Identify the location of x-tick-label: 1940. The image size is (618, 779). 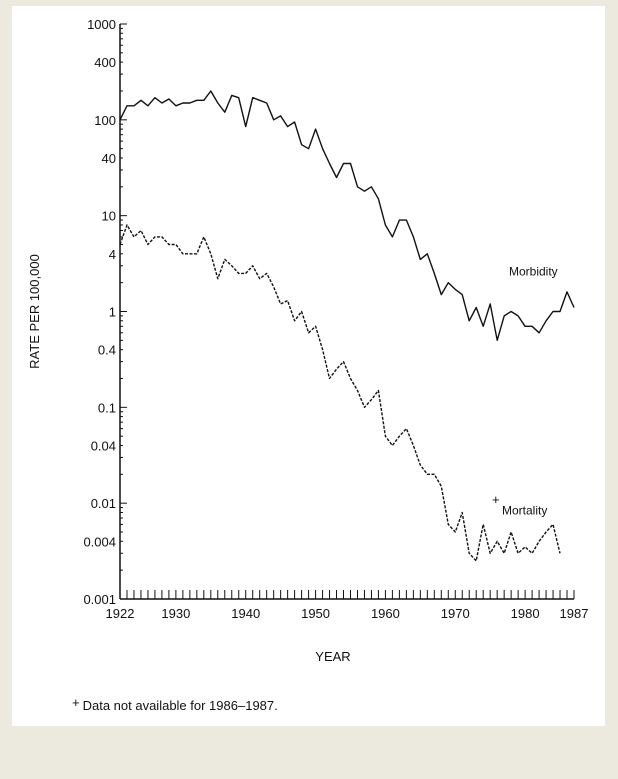
(245, 613).